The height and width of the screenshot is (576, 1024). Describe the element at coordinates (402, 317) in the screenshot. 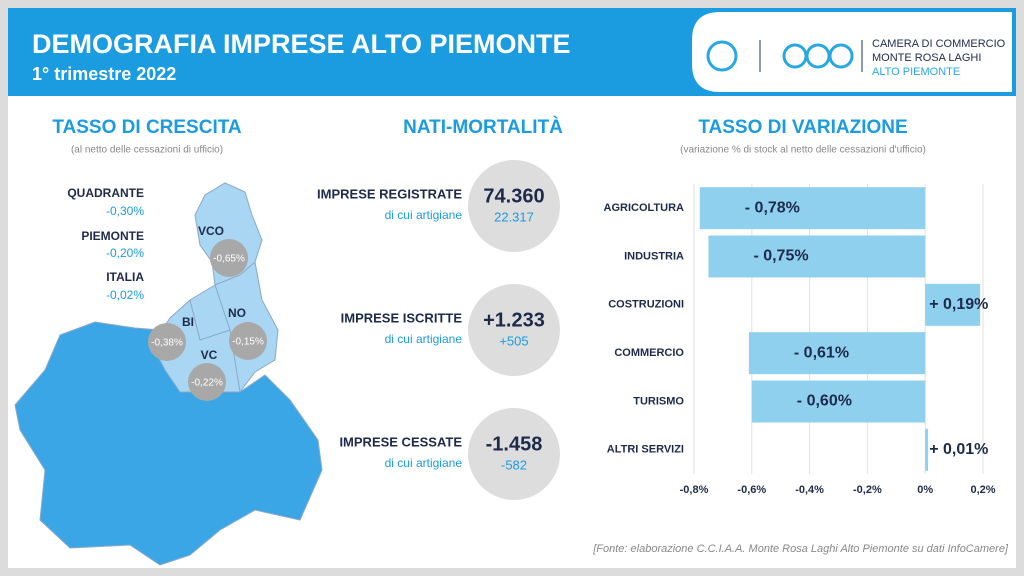

I see `stat-label: IMPRESE ISCRITTE` at that location.